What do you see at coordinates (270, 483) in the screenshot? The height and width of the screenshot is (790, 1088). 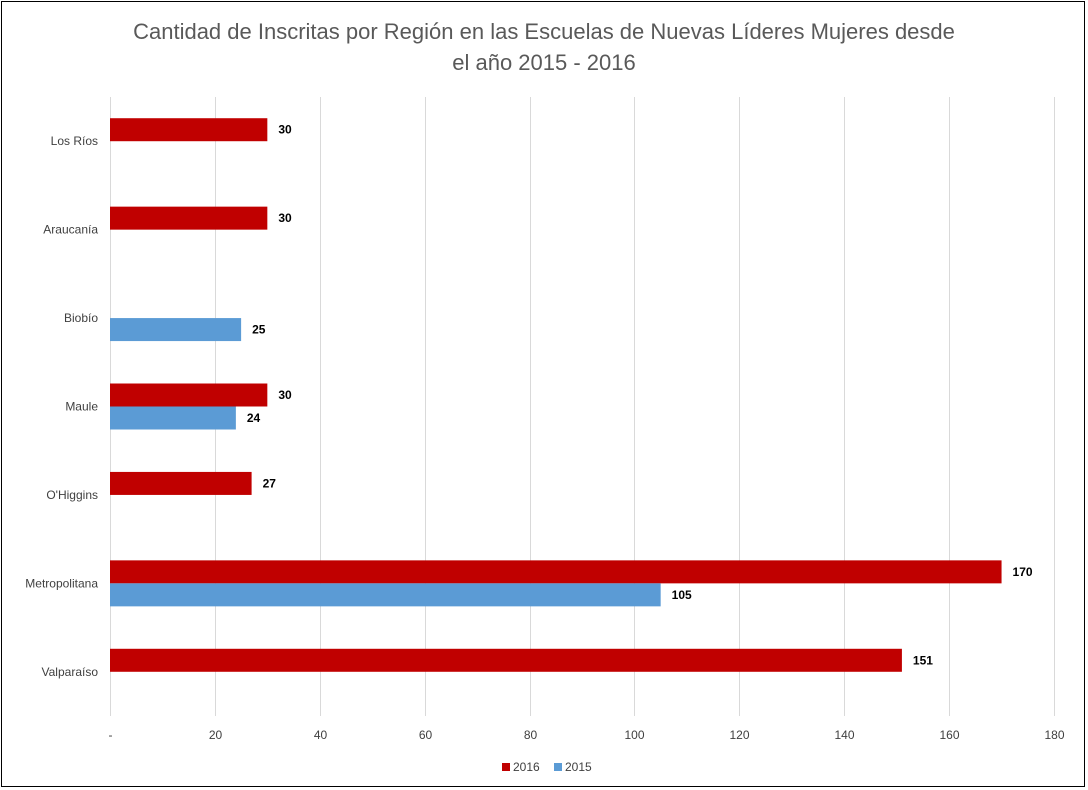 I see `data-label: 27` at bounding box center [270, 483].